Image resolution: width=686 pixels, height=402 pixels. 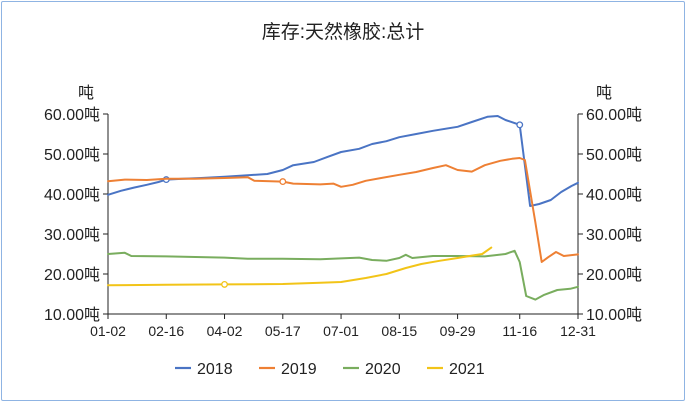 What do you see at coordinates (72, 315) in the screenshot?
I see `y-tick-label-left: 10.00吨` at bounding box center [72, 315].